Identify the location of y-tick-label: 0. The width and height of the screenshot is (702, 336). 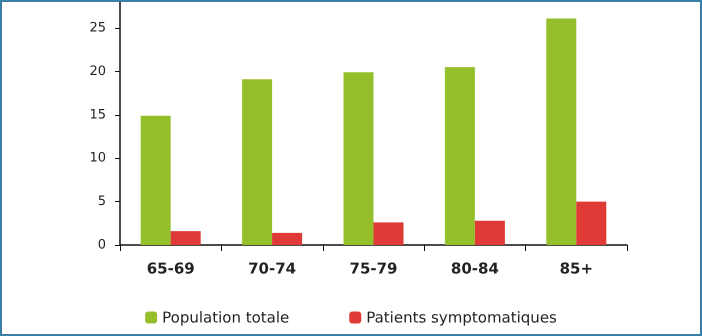
(102, 245).